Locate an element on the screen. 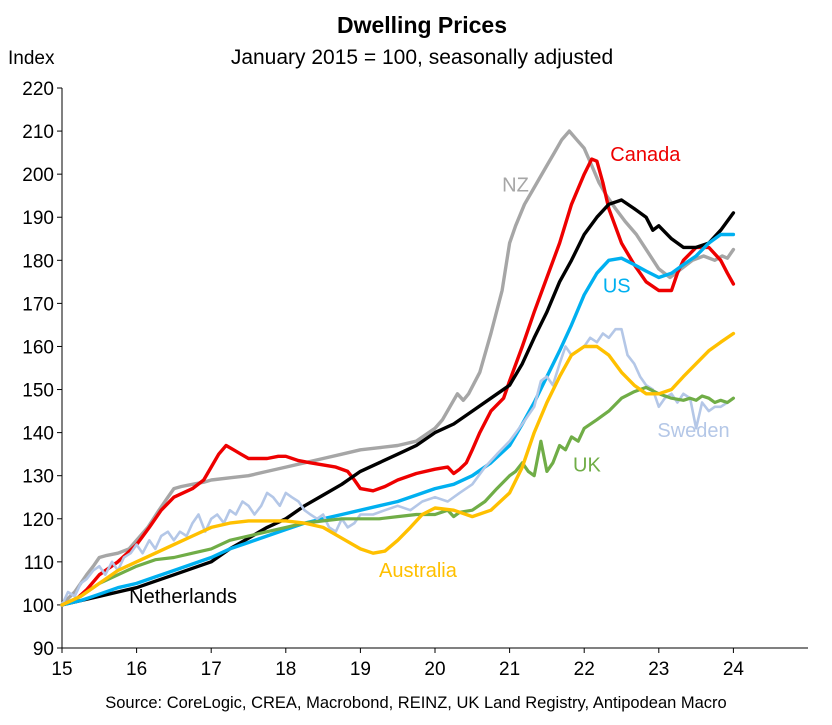 The image size is (832, 725). chart-subtitle: January 2015 = 100, seasonally adjusted is located at coordinates (422, 57).